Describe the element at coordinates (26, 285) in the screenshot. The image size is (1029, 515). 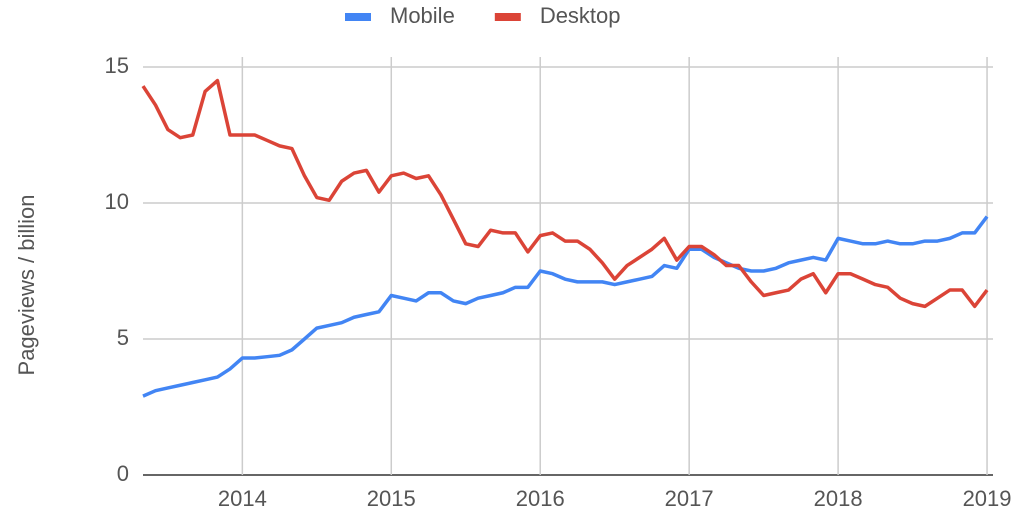
I see `y-axis-label: Pageviews / billion` at that location.